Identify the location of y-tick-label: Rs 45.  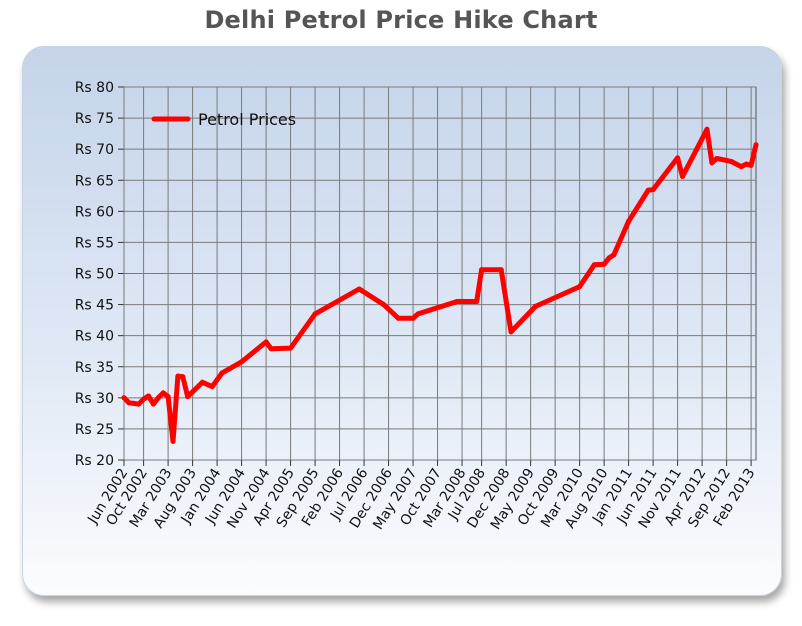
(94, 306).